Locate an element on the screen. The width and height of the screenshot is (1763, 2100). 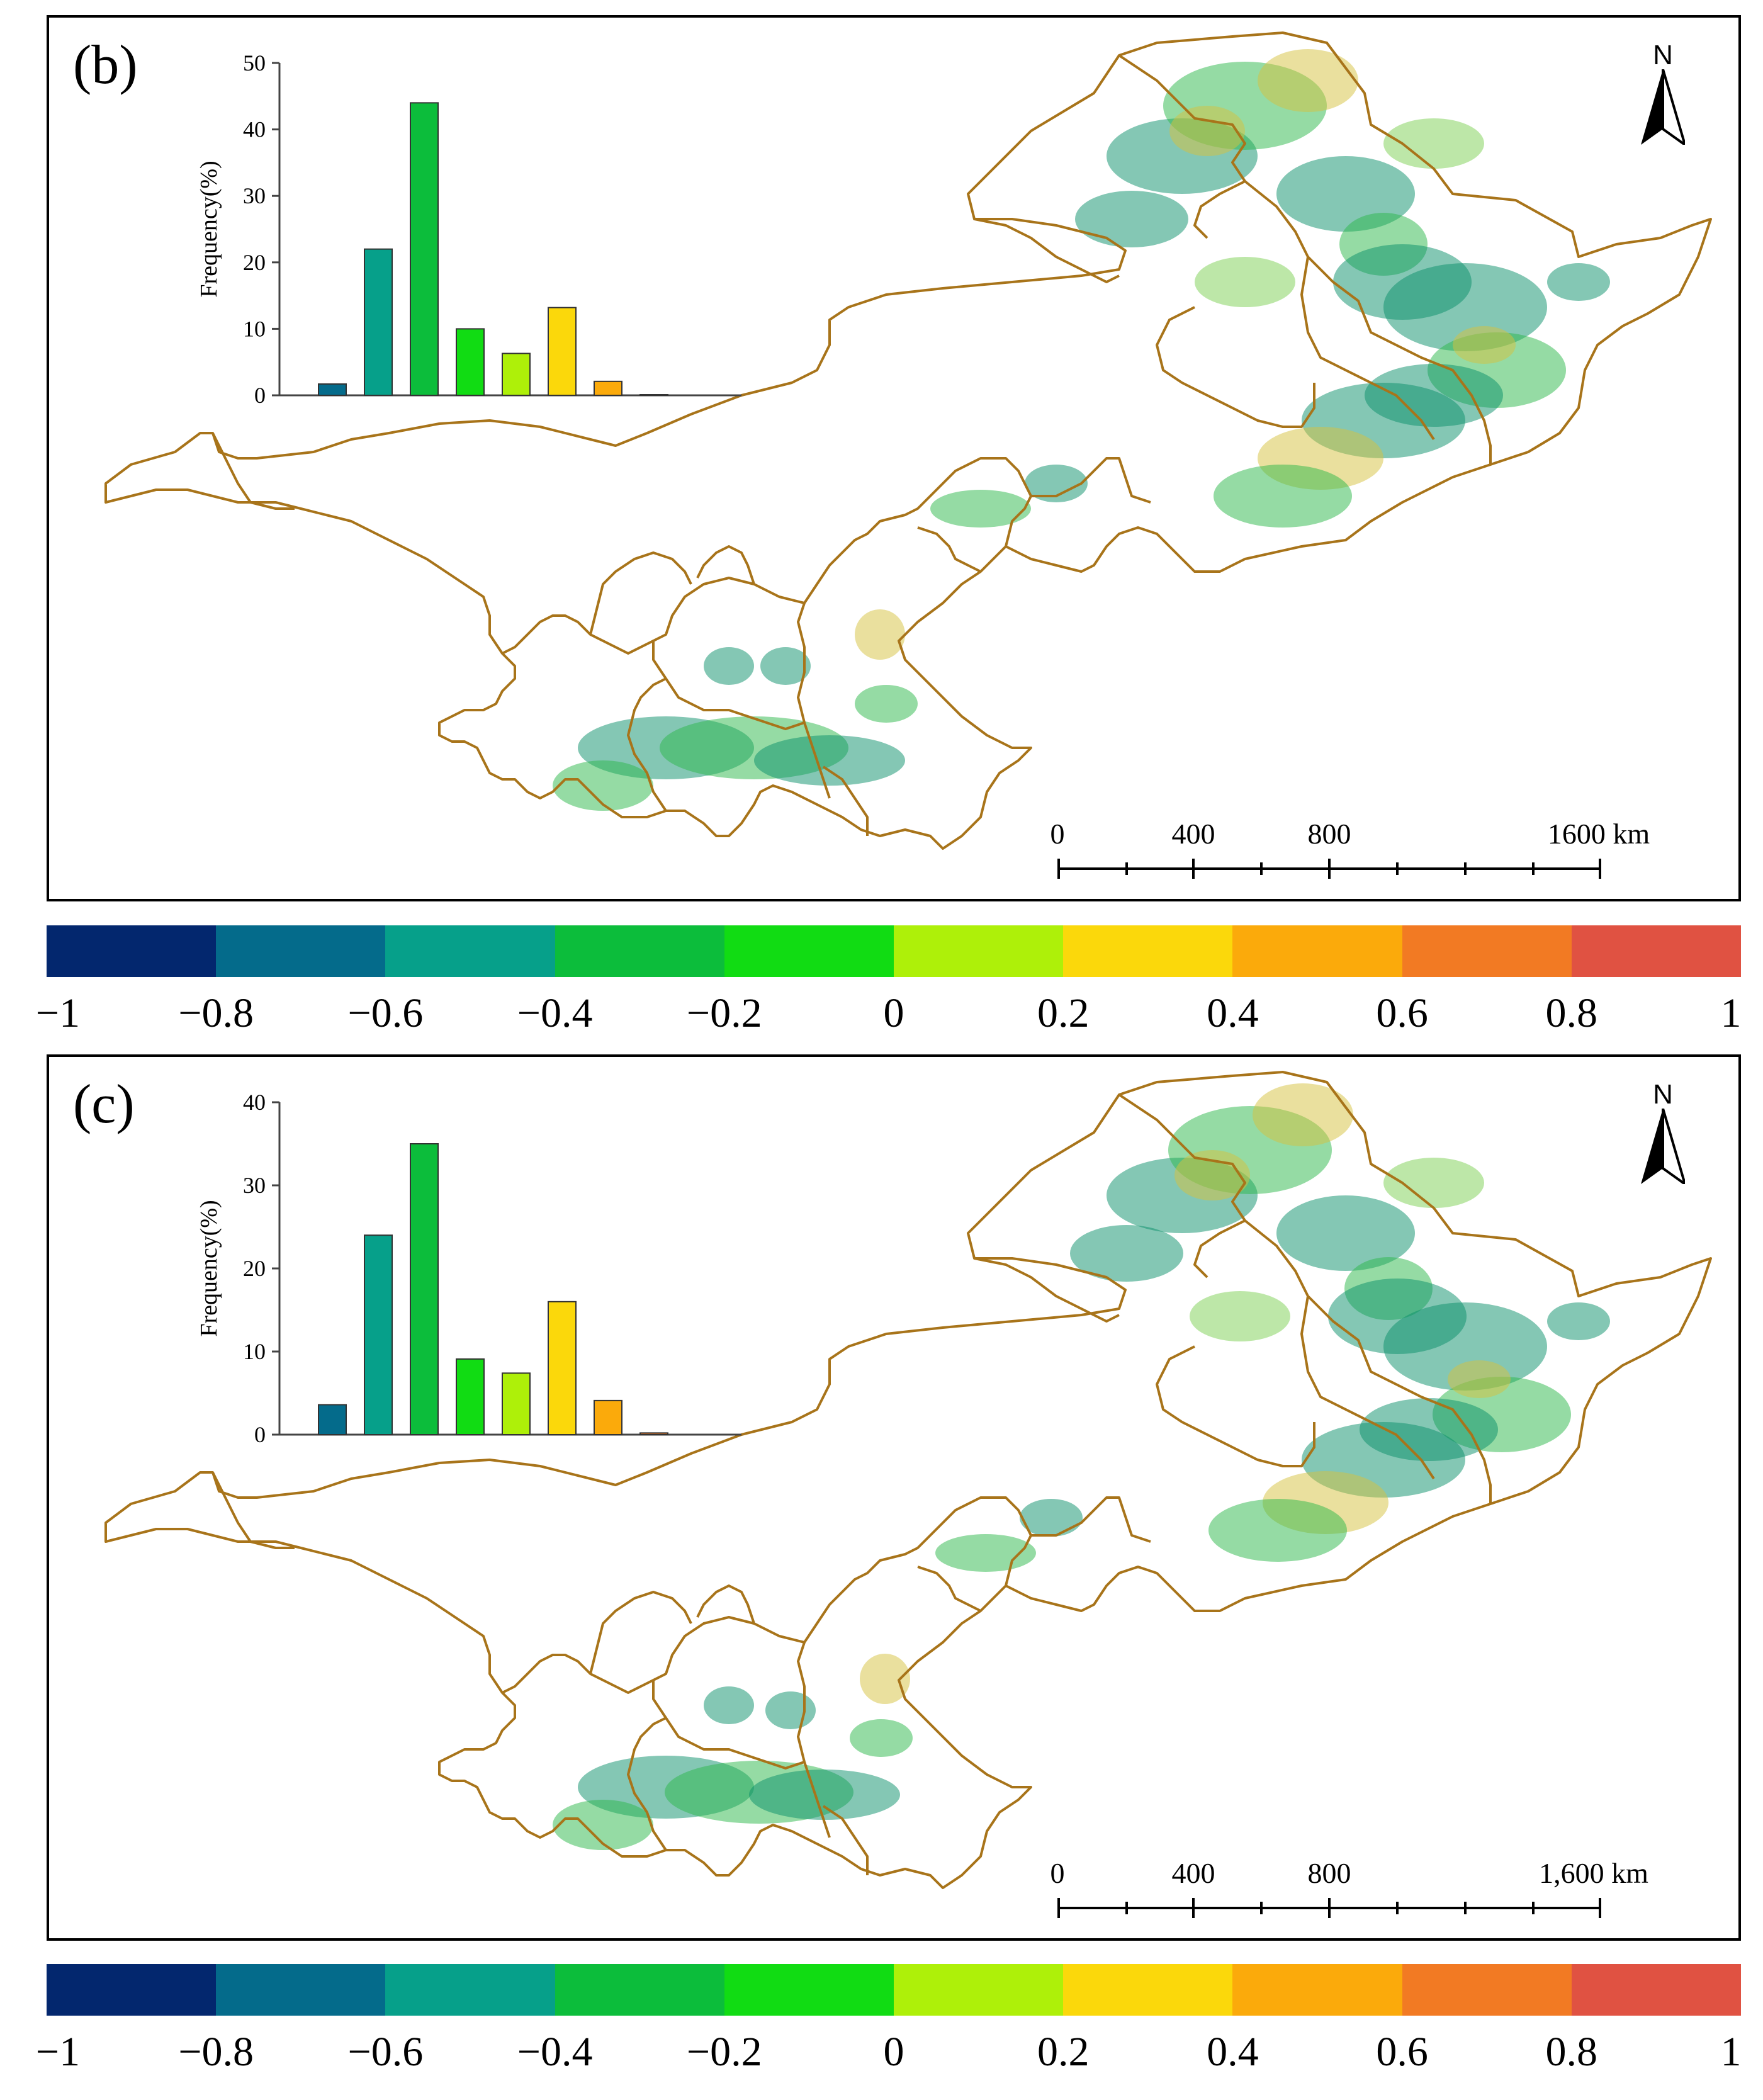
colorbar-tick-label: 0.2 is located at coordinates (1063, 2052).